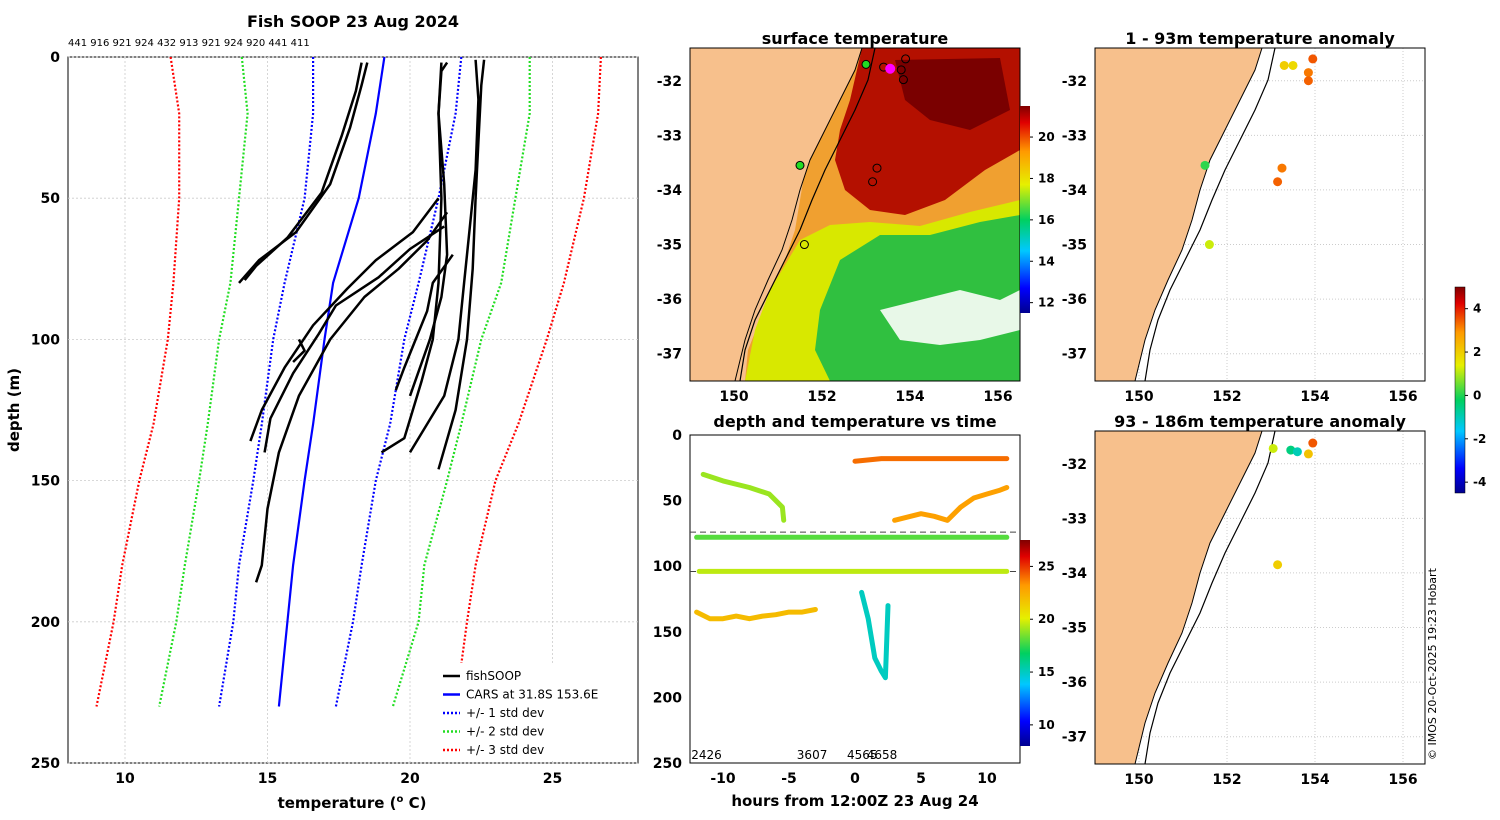 The image size is (1500, 820). What do you see at coordinates (532, 695) in the screenshot?
I see `legend-label: CARS at 31.8S 153.6E` at bounding box center [532, 695].